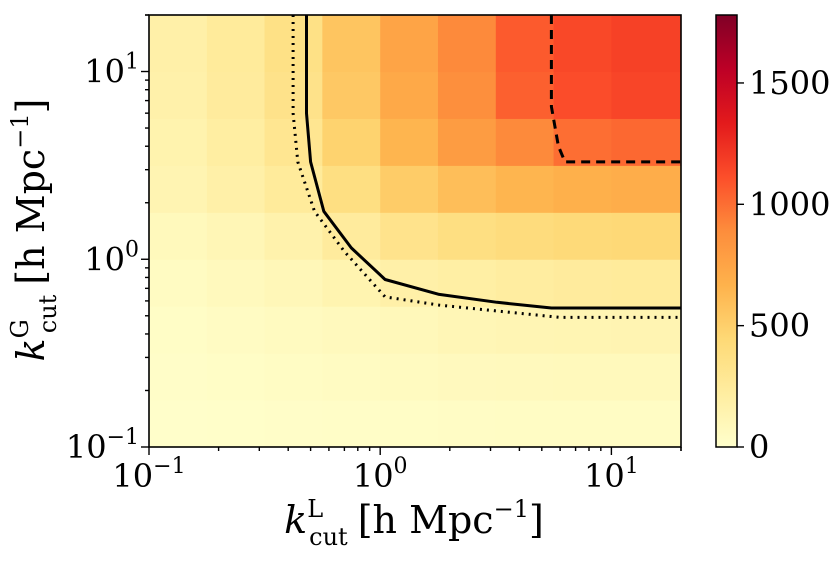  I want to click on y-tick-label: 10⁻¹, so click(102, 445).